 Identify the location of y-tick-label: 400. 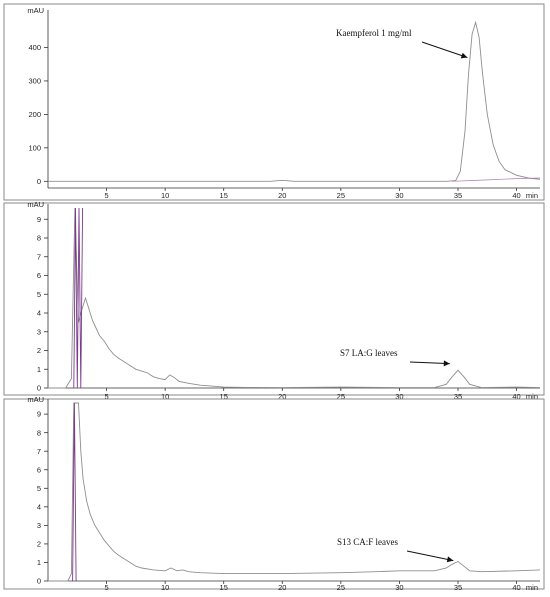
(34, 47).